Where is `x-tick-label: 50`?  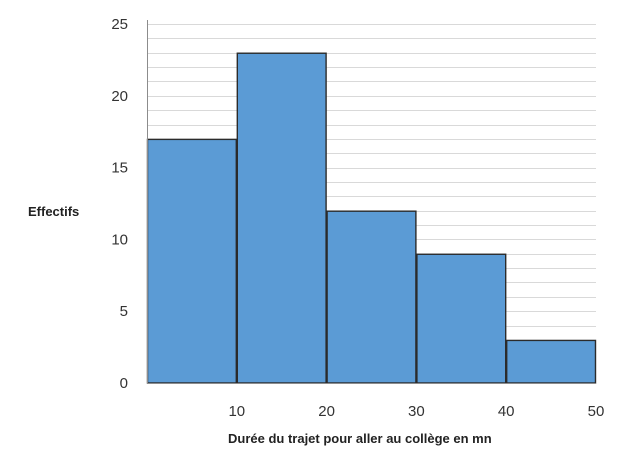
x-tick-label: 50 is located at coordinates (596, 411).